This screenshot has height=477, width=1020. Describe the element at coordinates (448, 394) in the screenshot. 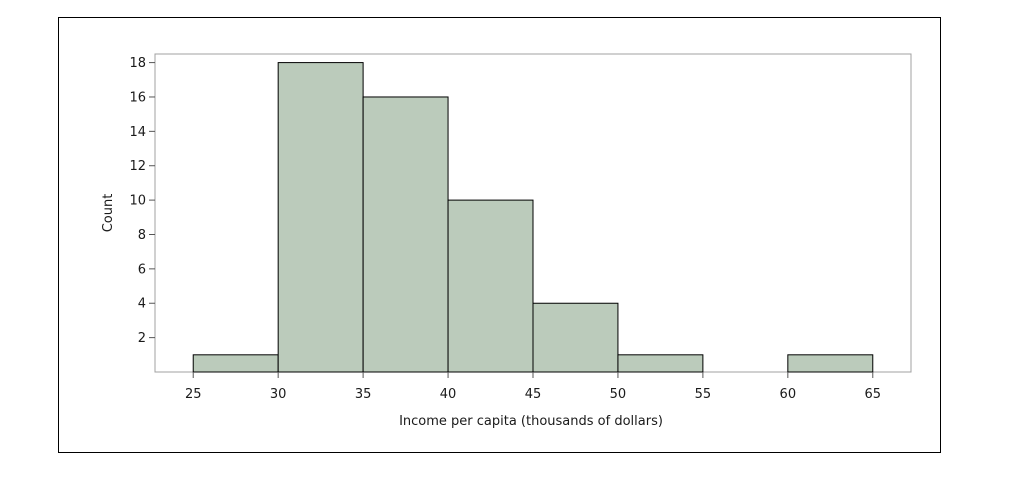

I see `x-tick-label: 40` at that location.